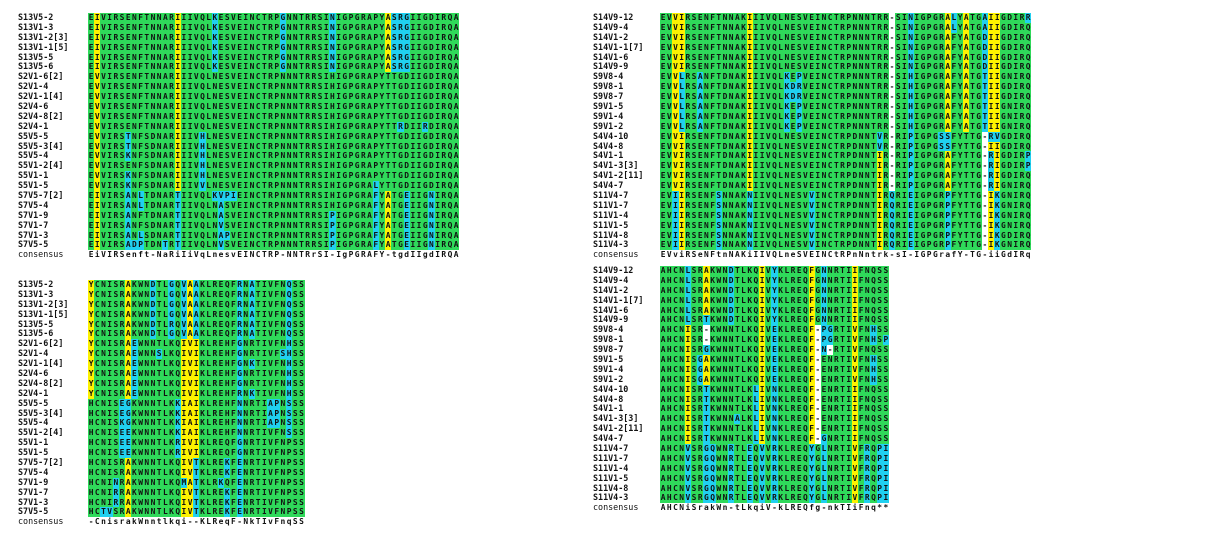 This screenshot has width=1224, height=558. What do you see at coordinates (774, 290) in the screenshot?
I see `residue: Y` at bounding box center [774, 290].